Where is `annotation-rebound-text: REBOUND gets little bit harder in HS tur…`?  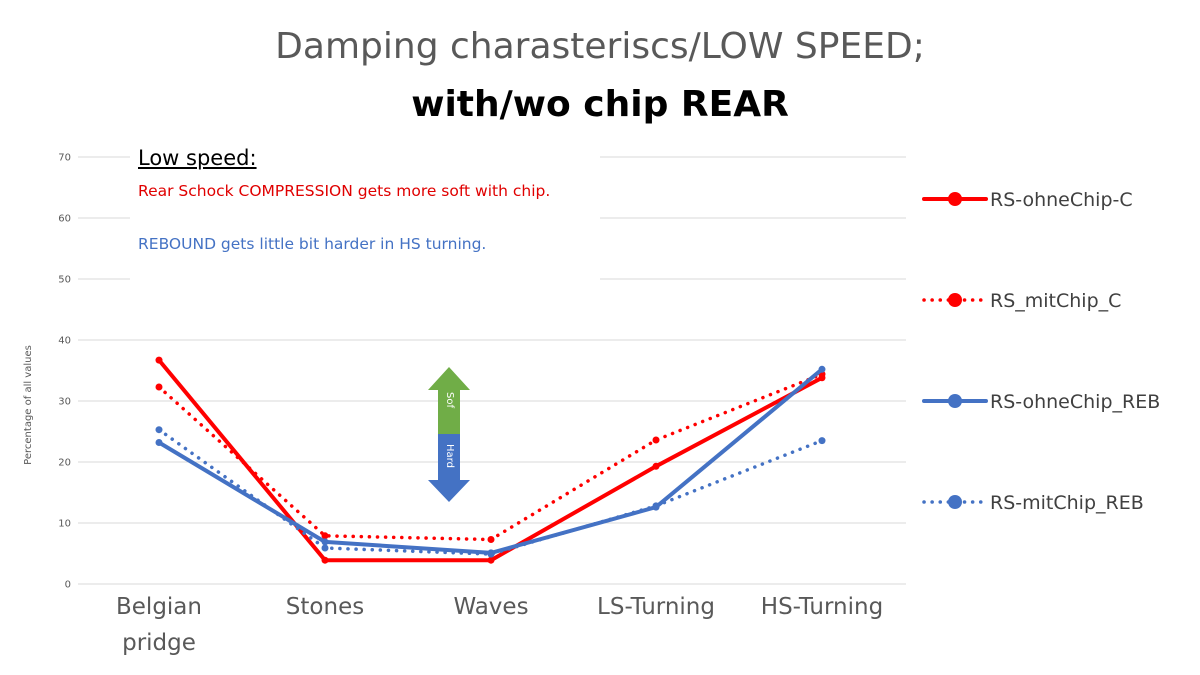
annotation-rebound-text: REBOUND gets little bit harder in HS tur… is located at coordinates (312, 244).